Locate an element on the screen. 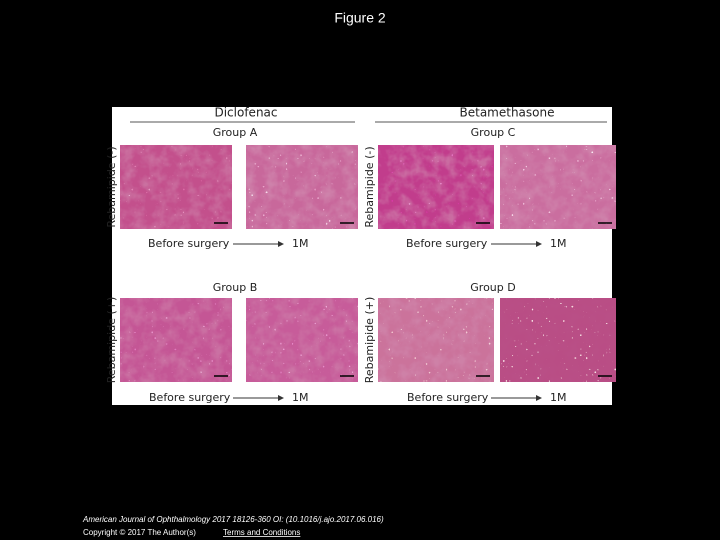 The image size is (720, 540). group-label: Group B is located at coordinates (235, 287).